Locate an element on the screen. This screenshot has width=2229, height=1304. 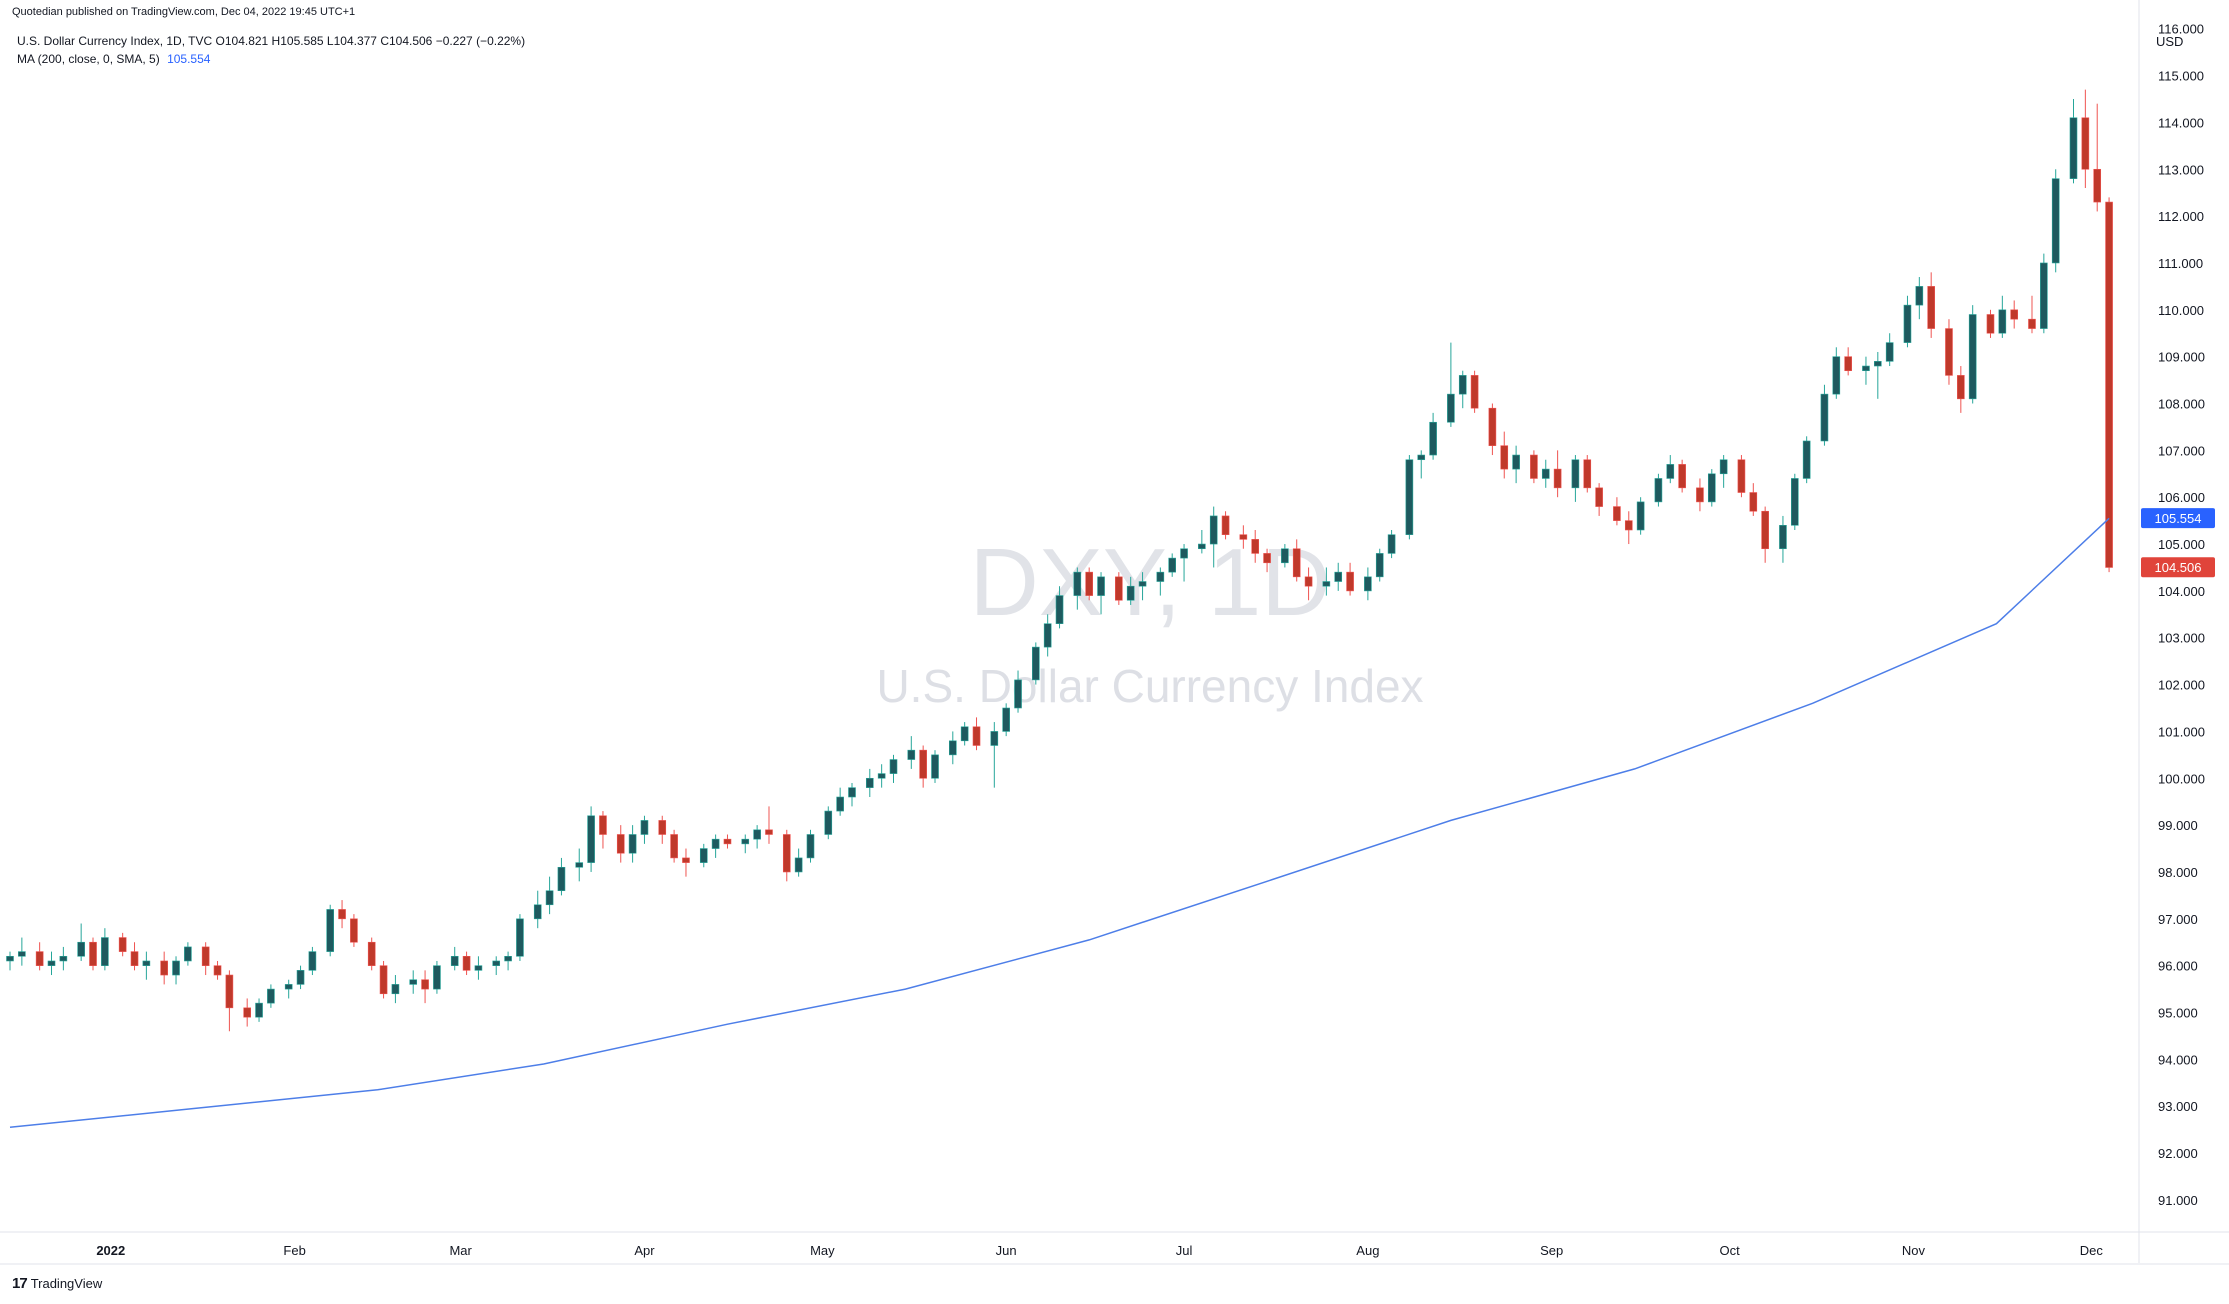
y-tick-label: 103.000 is located at coordinates (2181, 638).